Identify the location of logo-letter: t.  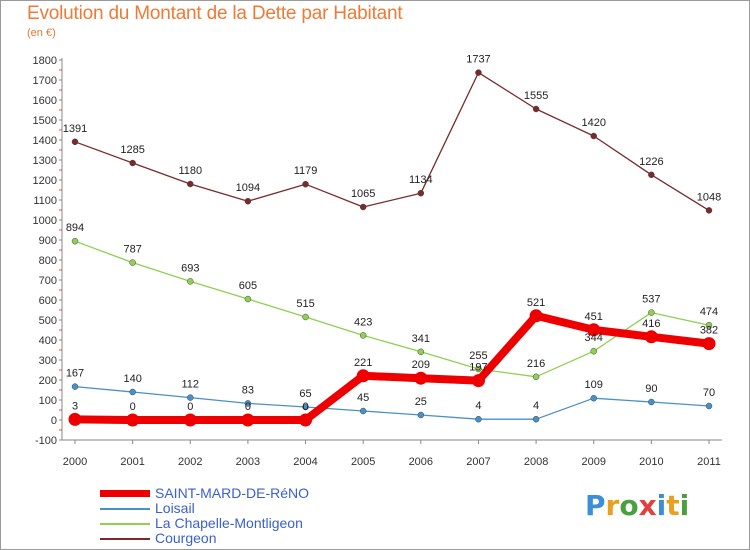
(673, 505).